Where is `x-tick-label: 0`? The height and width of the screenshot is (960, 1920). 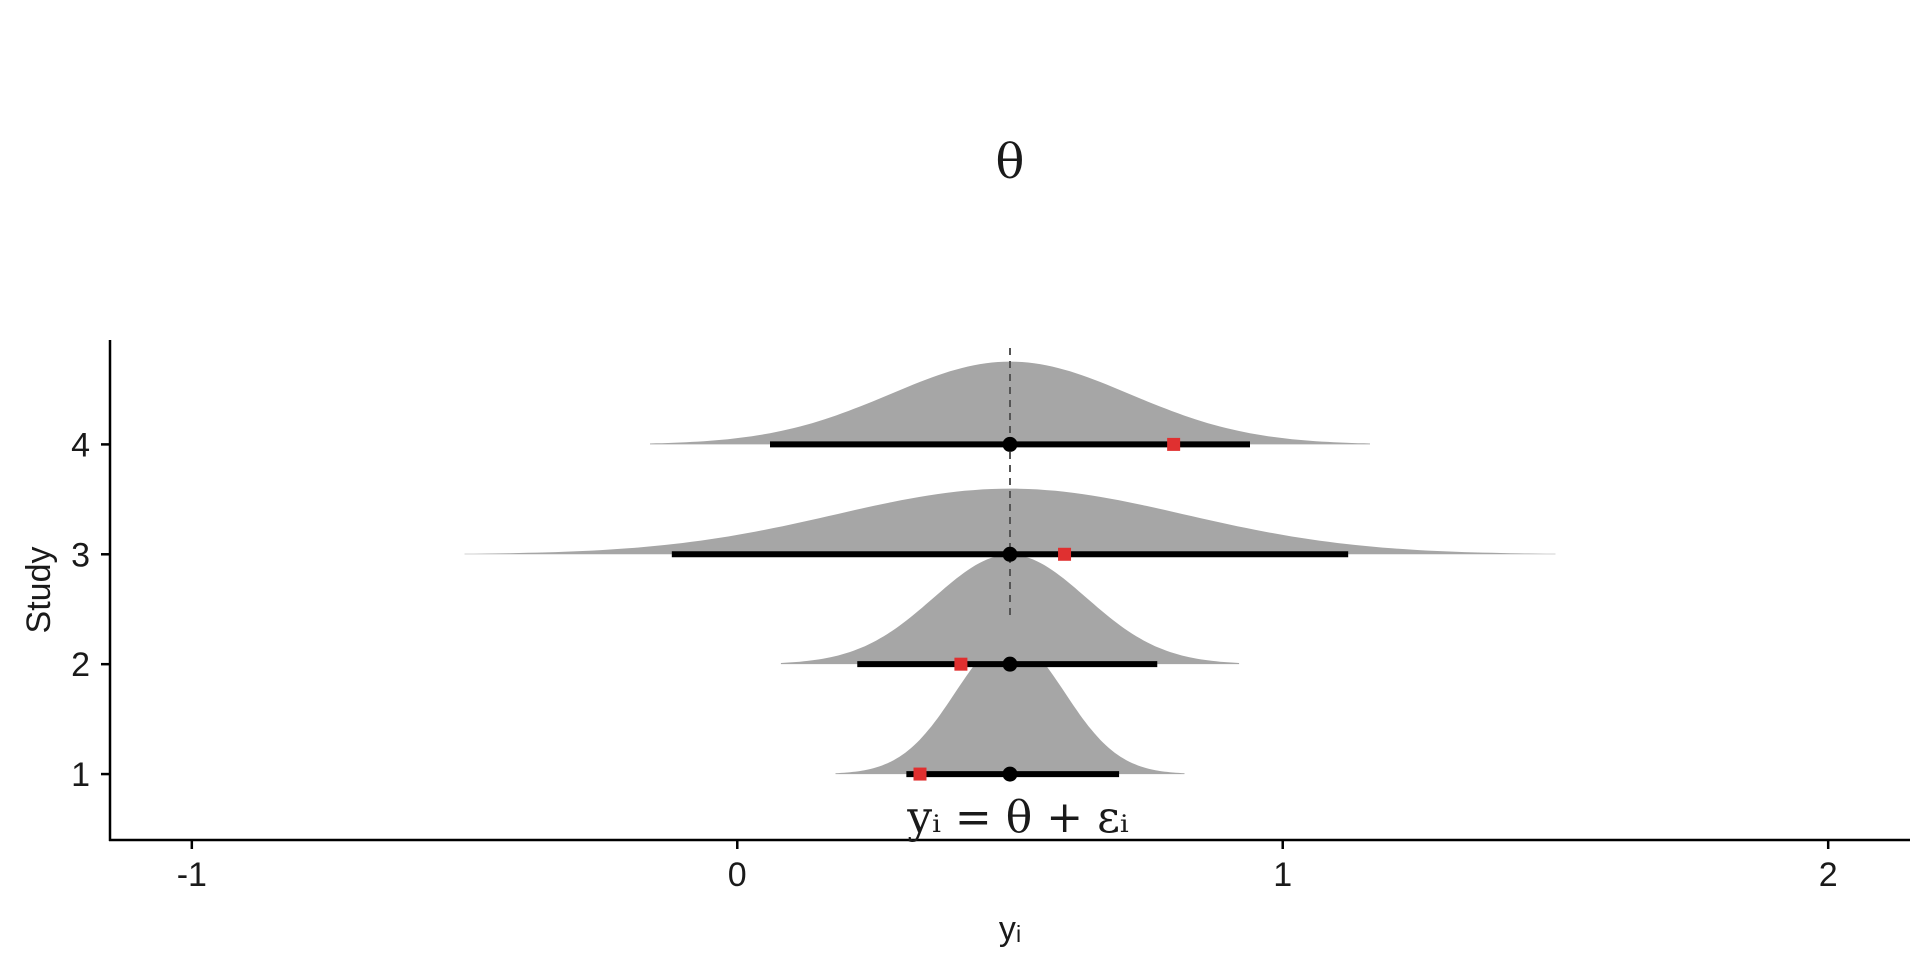
x-tick-label: 0 is located at coordinates (737, 875).